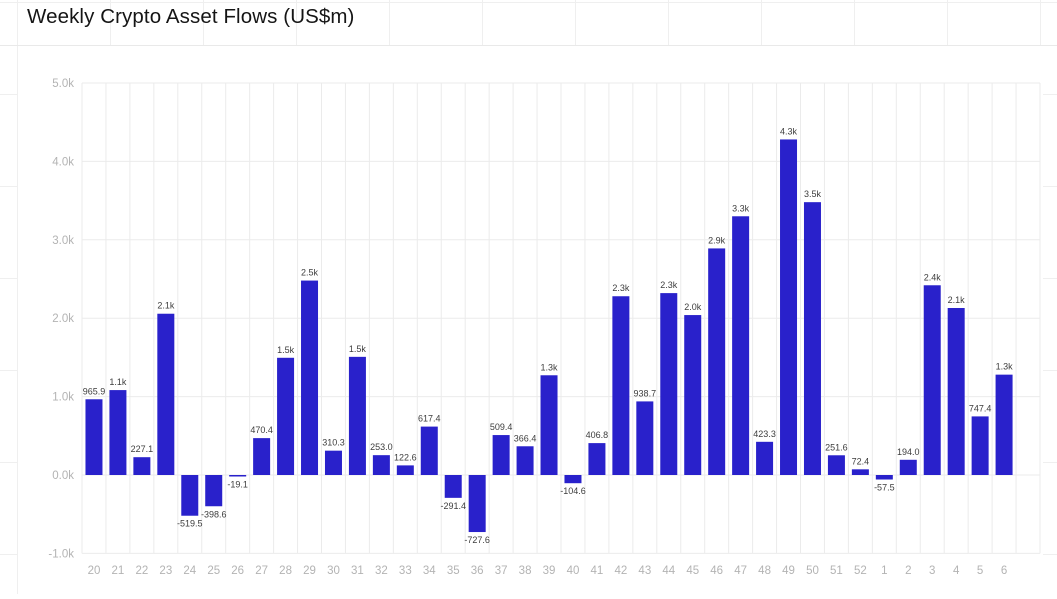  What do you see at coordinates (214, 514) in the screenshot?
I see `bar-value-label: -398.6` at bounding box center [214, 514].